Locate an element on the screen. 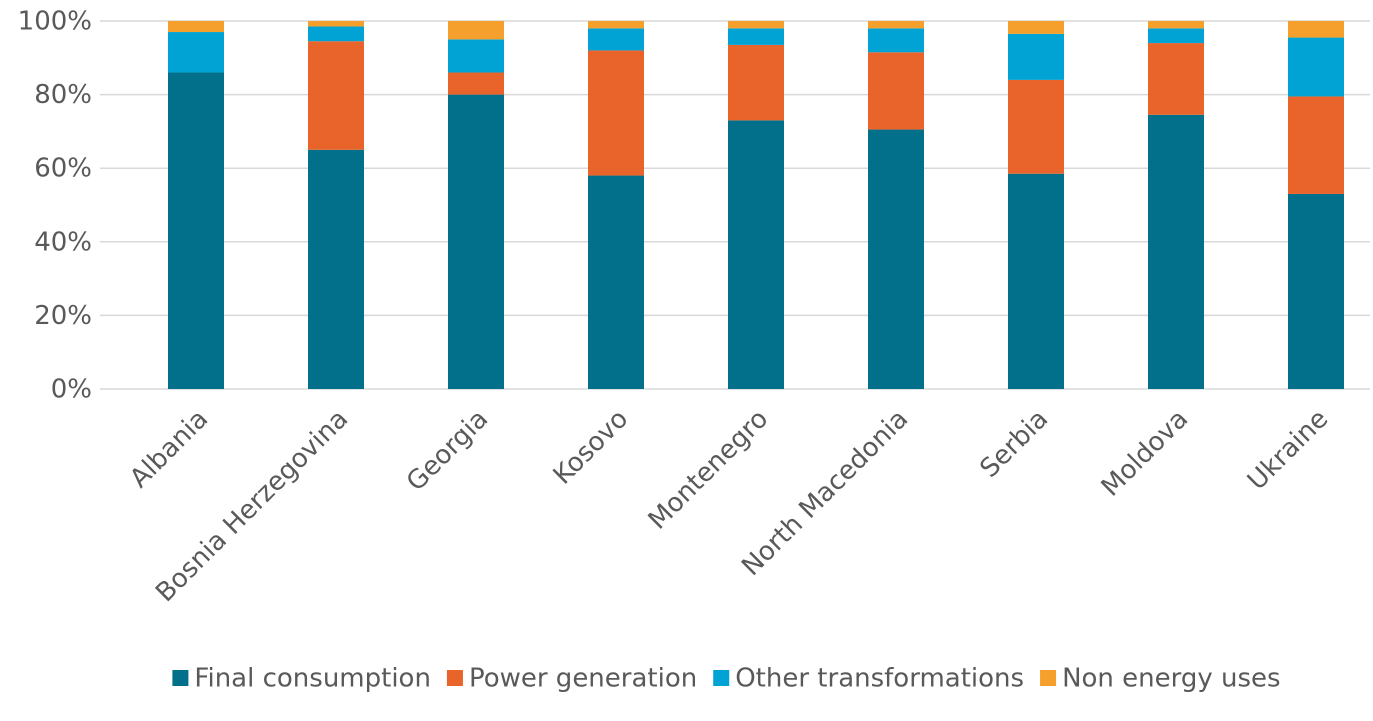 This screenshot has height=721, width=1373. legend-label: Final consumption is located at coordinates (312, 679).